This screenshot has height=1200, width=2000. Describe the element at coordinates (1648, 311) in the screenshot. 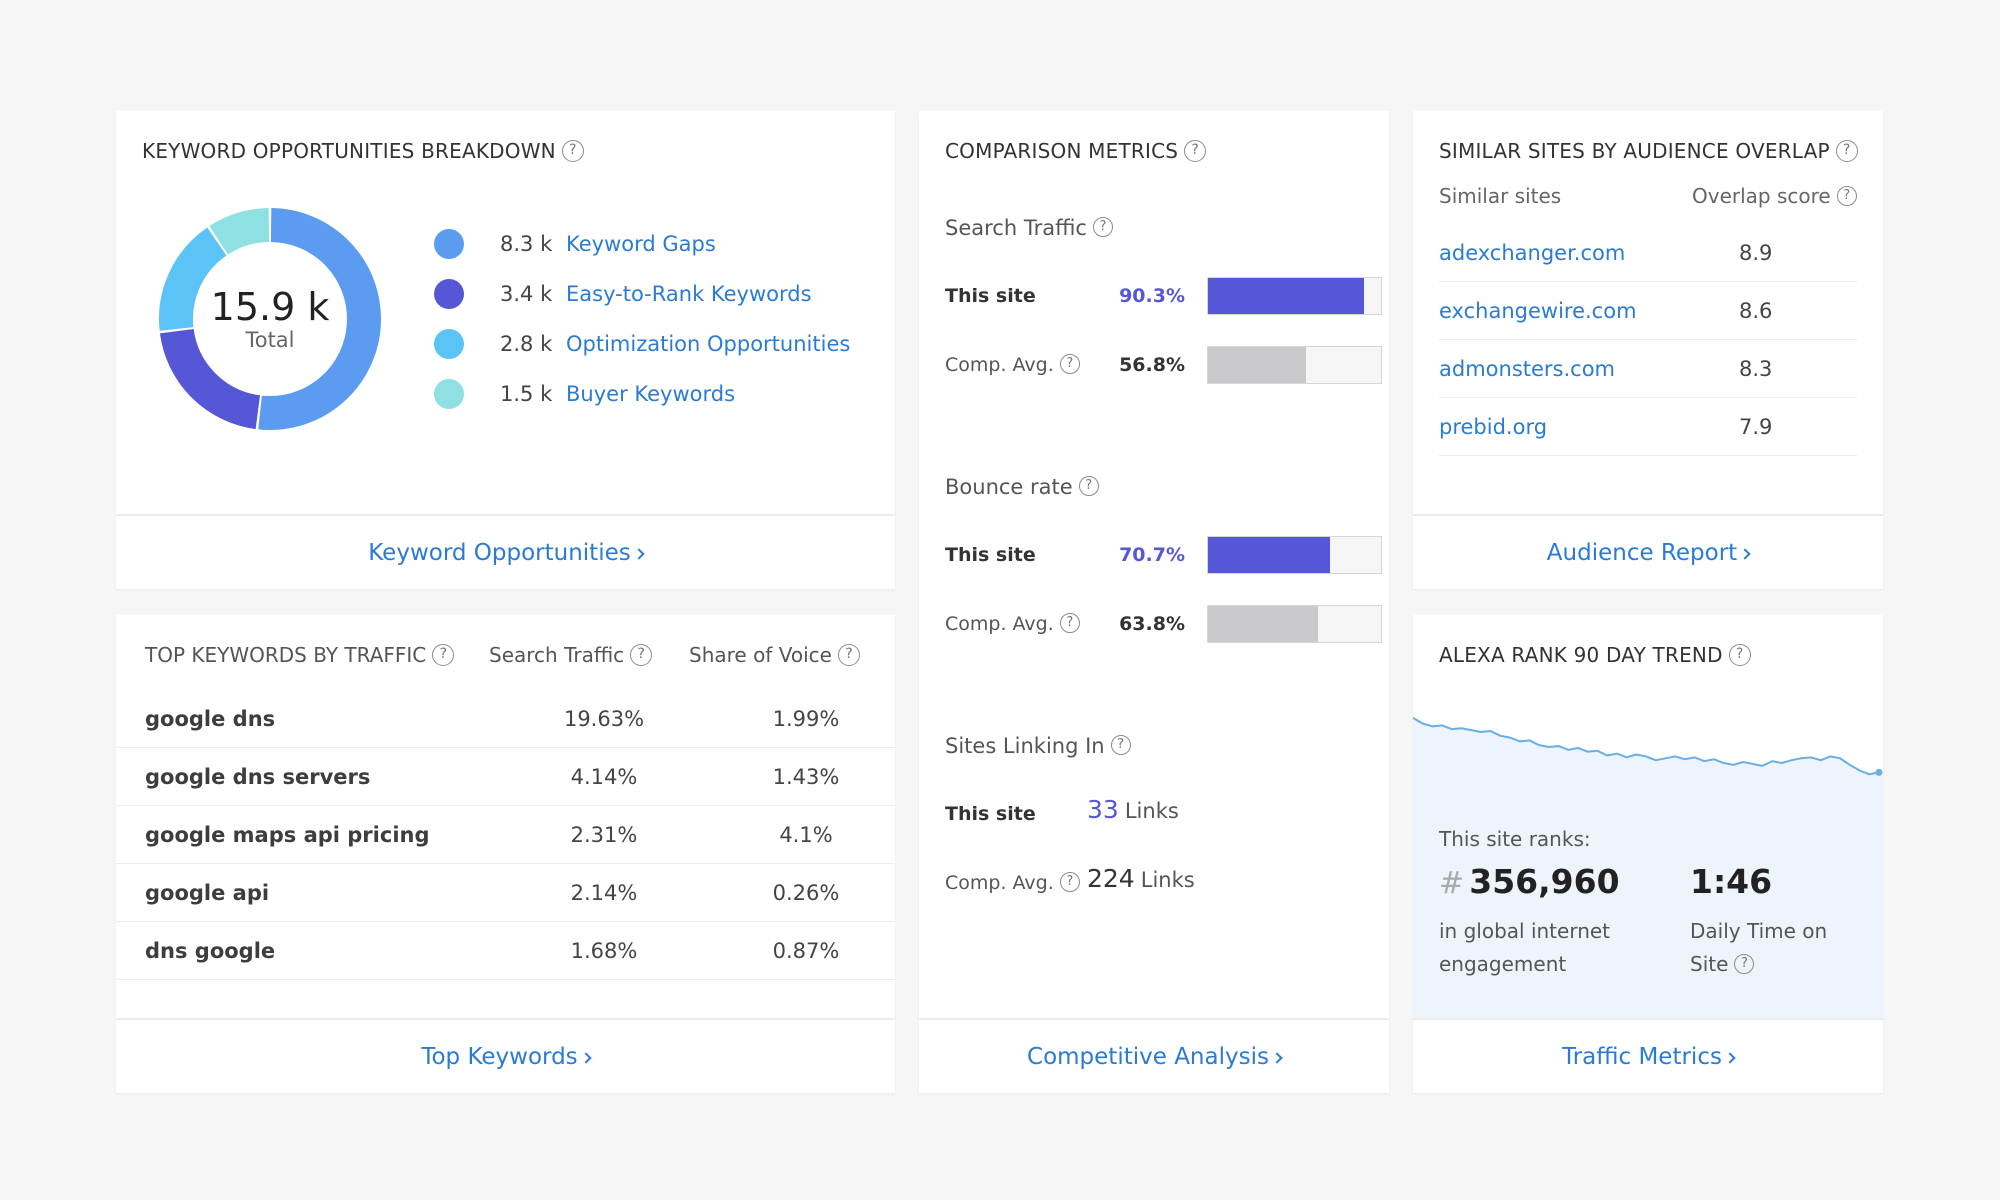

I see `list-item: exchangewire.com 8.6` at that location.